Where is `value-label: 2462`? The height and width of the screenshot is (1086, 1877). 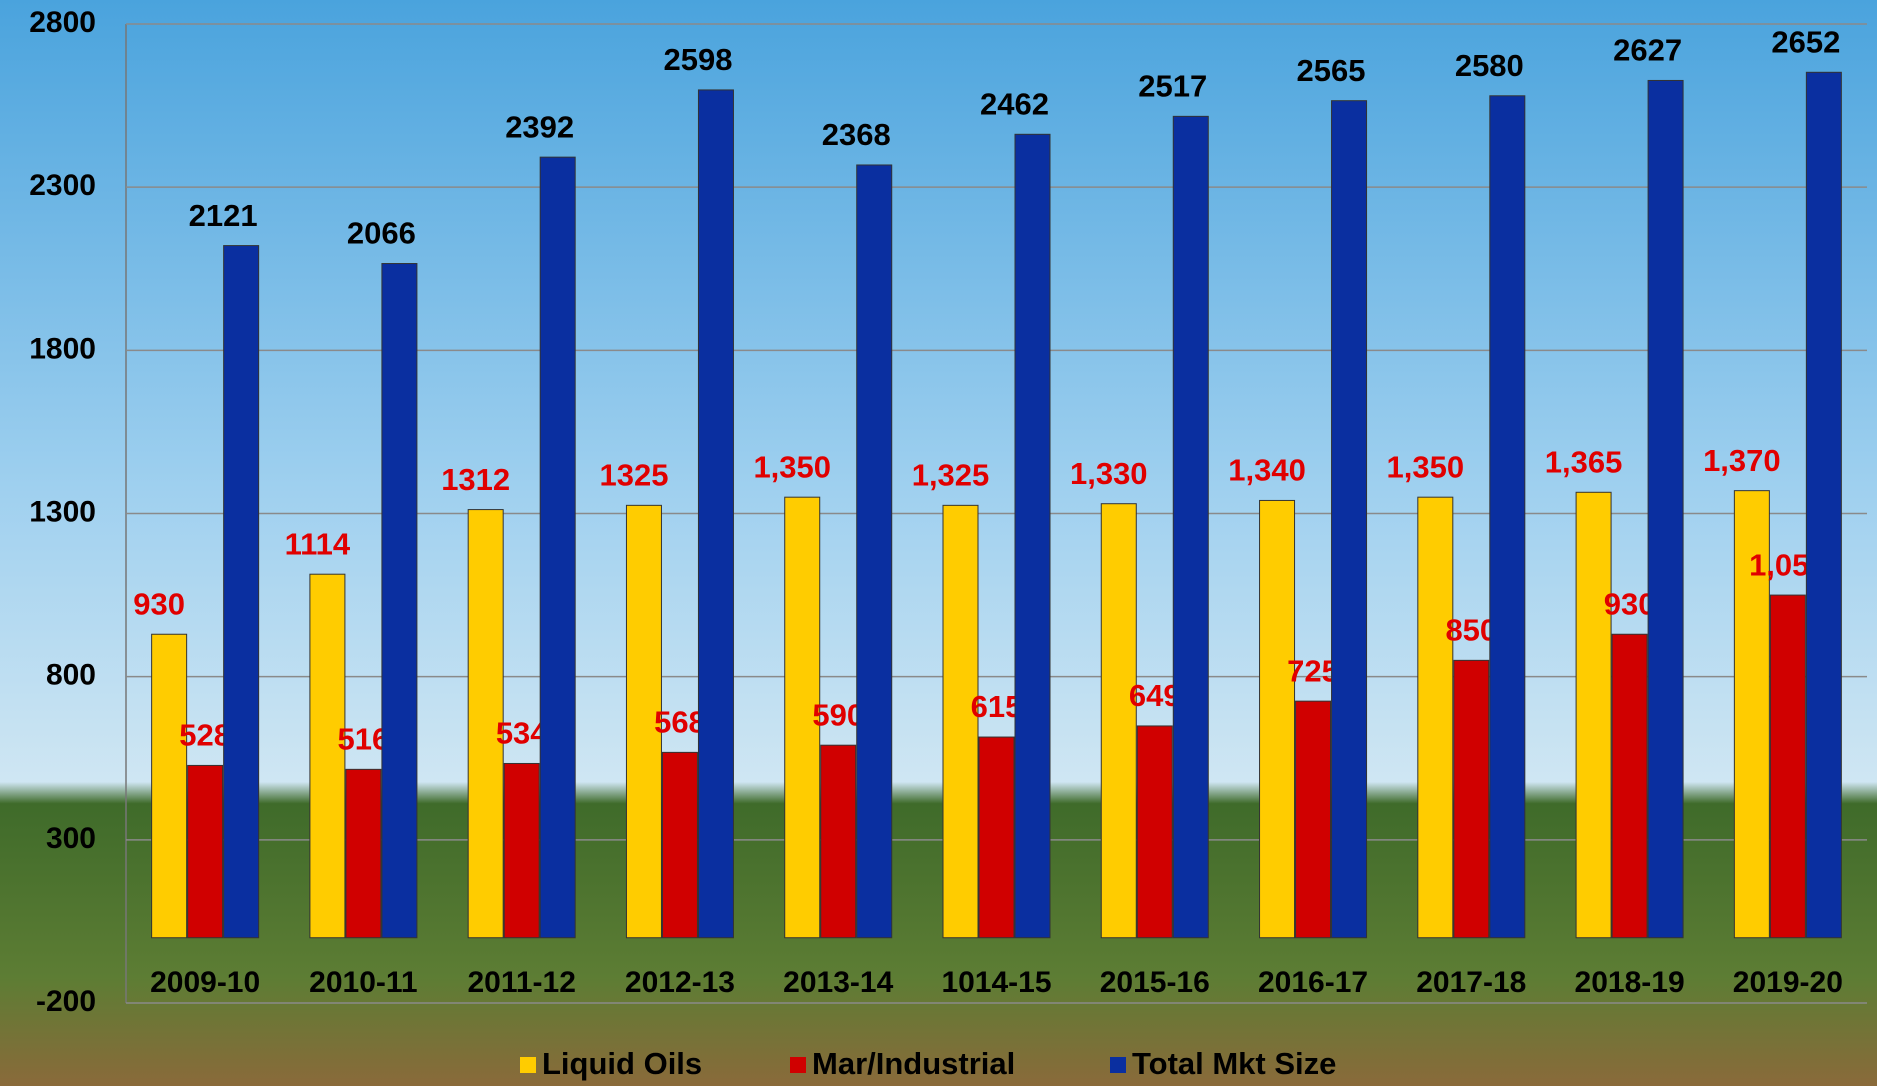
value-label: 2462 is located at coordinates (1014, 103).